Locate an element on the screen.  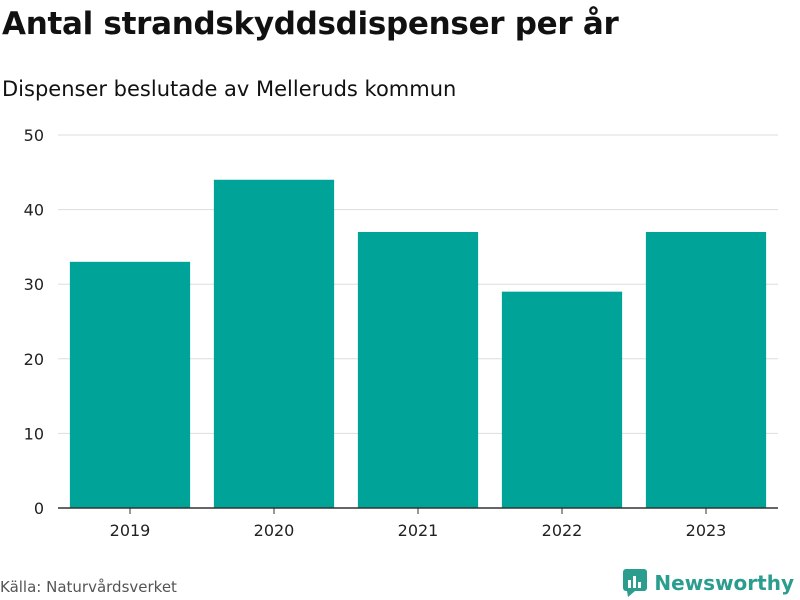
x-tick-label: 2022 is located at coordinates (562, 530).